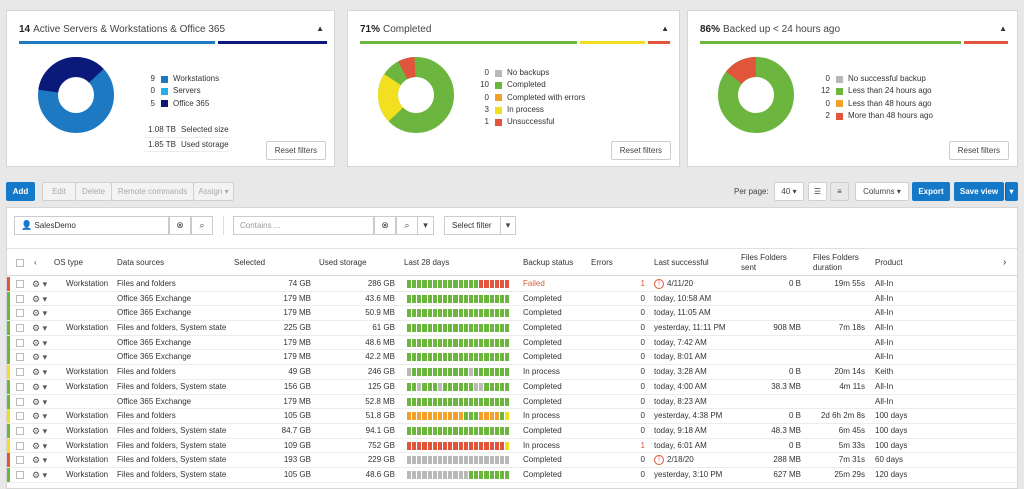  What do you see at coordinates (681, 262) in the screenshot?
I see `col-last-successful: Last successful` at bounding box center [681, 262].